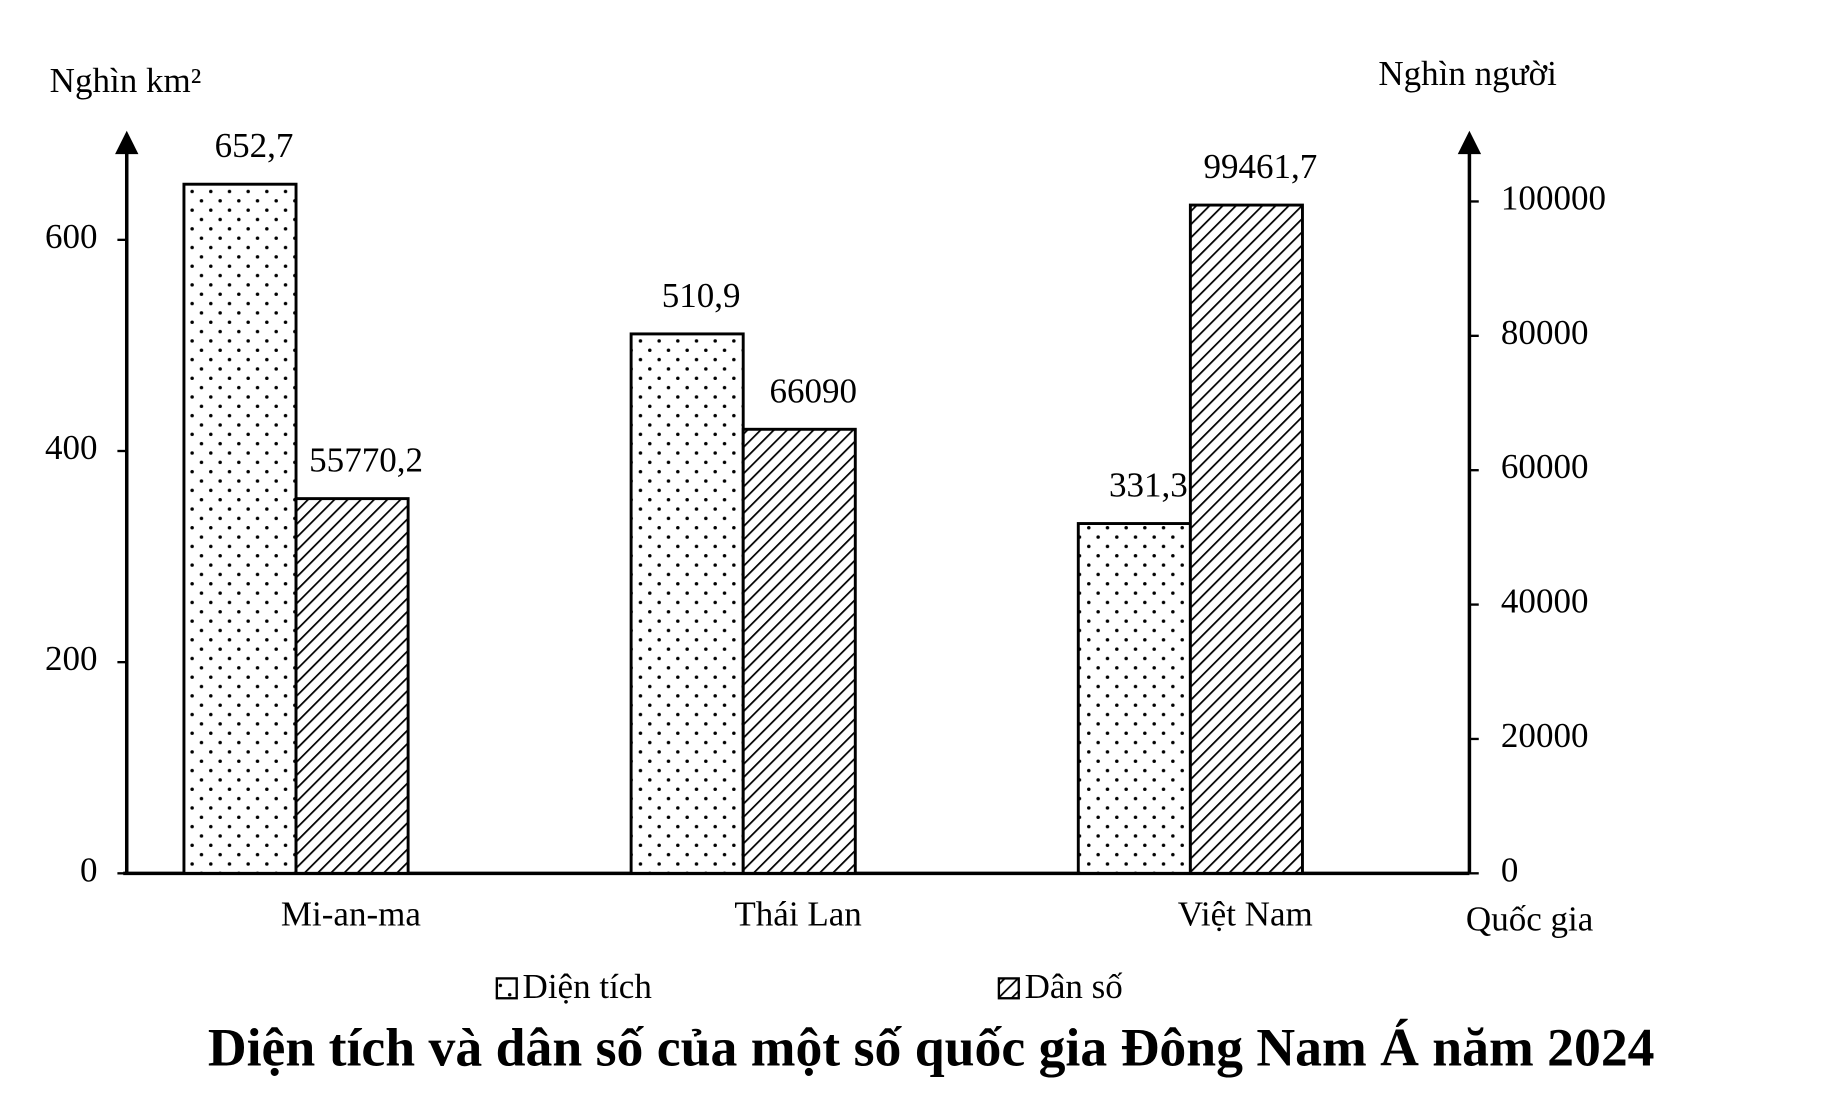  What do you see at coordinates (71, 447) in the screenshot?
I see `y-tick-label: 400` at bounding box center [71, 447].